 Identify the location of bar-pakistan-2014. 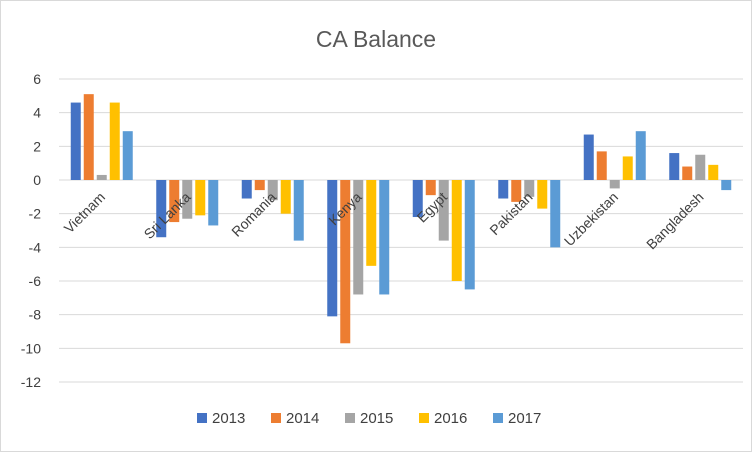
(516, 191).